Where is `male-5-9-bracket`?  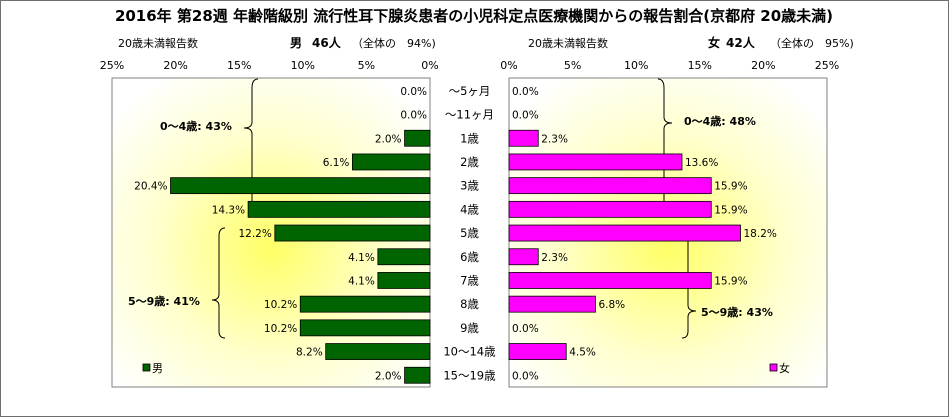
male-5-9-bracket is located at coordinates (218, 283).